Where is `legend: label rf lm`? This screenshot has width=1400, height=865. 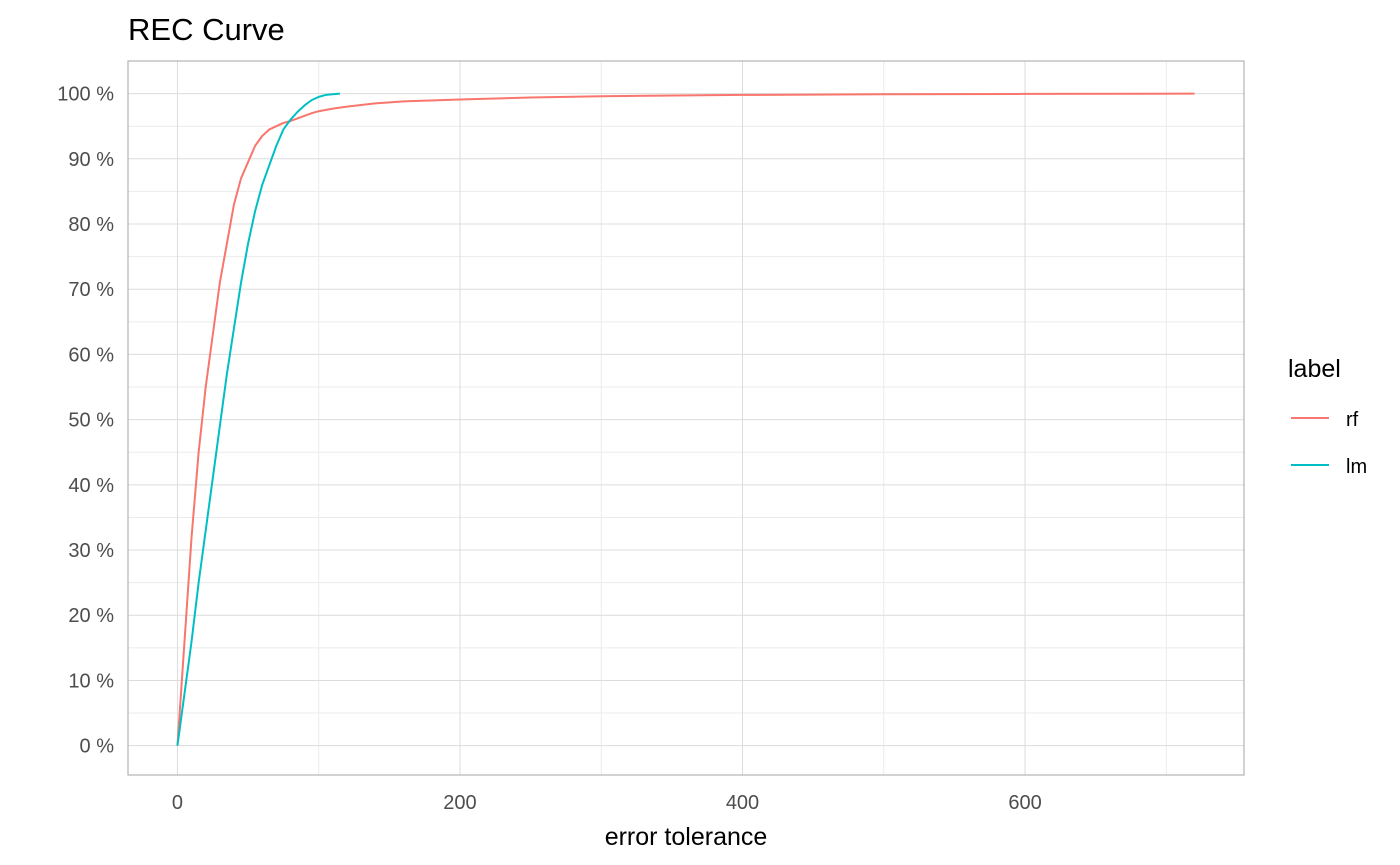 legend: label rf lm is located at coordinates (1327, 416).